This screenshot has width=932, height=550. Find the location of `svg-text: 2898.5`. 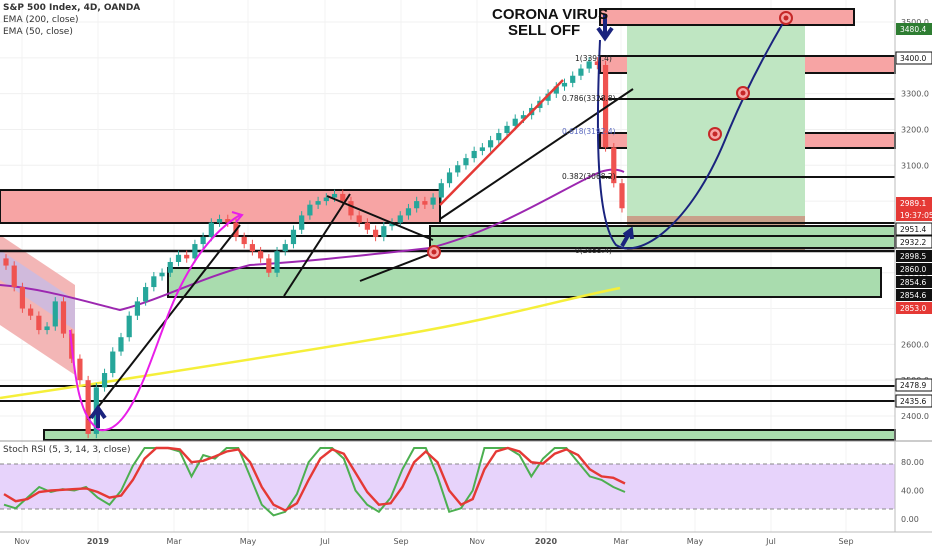

svg-text: 2898.5 is located at coordinates (913, 256).